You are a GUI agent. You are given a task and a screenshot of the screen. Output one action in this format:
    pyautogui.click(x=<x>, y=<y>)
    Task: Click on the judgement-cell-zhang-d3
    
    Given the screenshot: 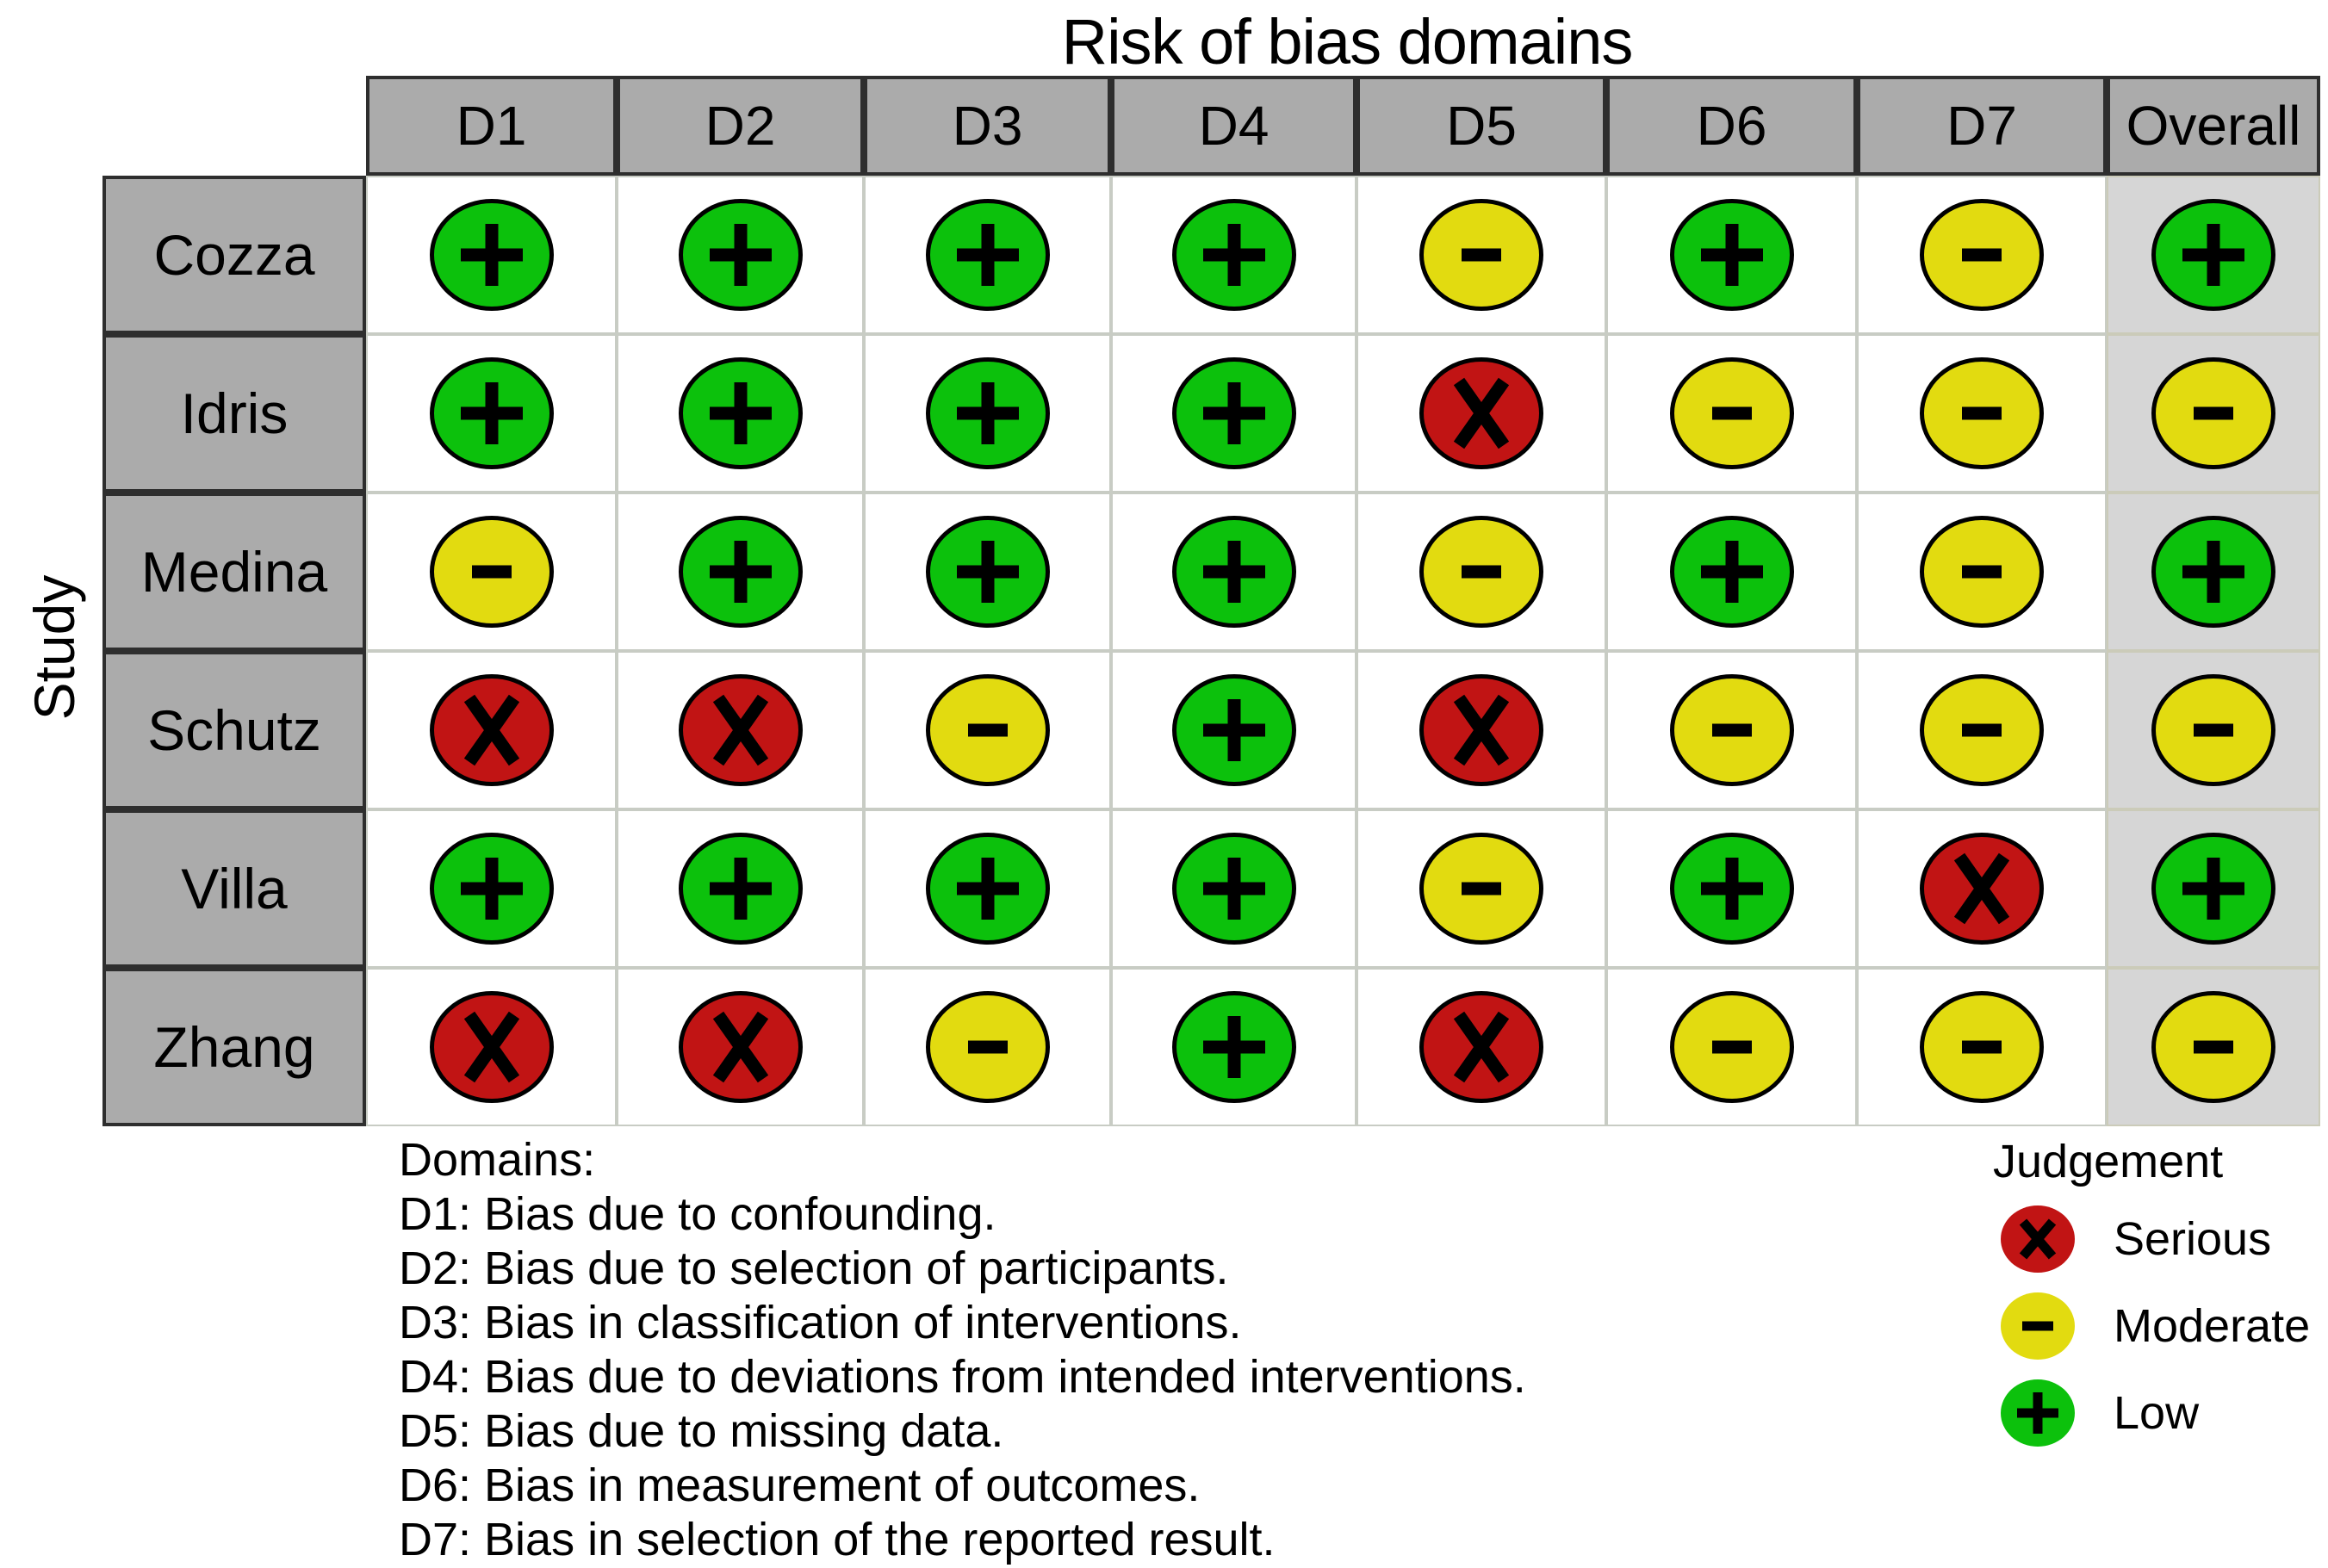 What is the action you would take?
    pyautogui.click(x=987, y=1047)
    